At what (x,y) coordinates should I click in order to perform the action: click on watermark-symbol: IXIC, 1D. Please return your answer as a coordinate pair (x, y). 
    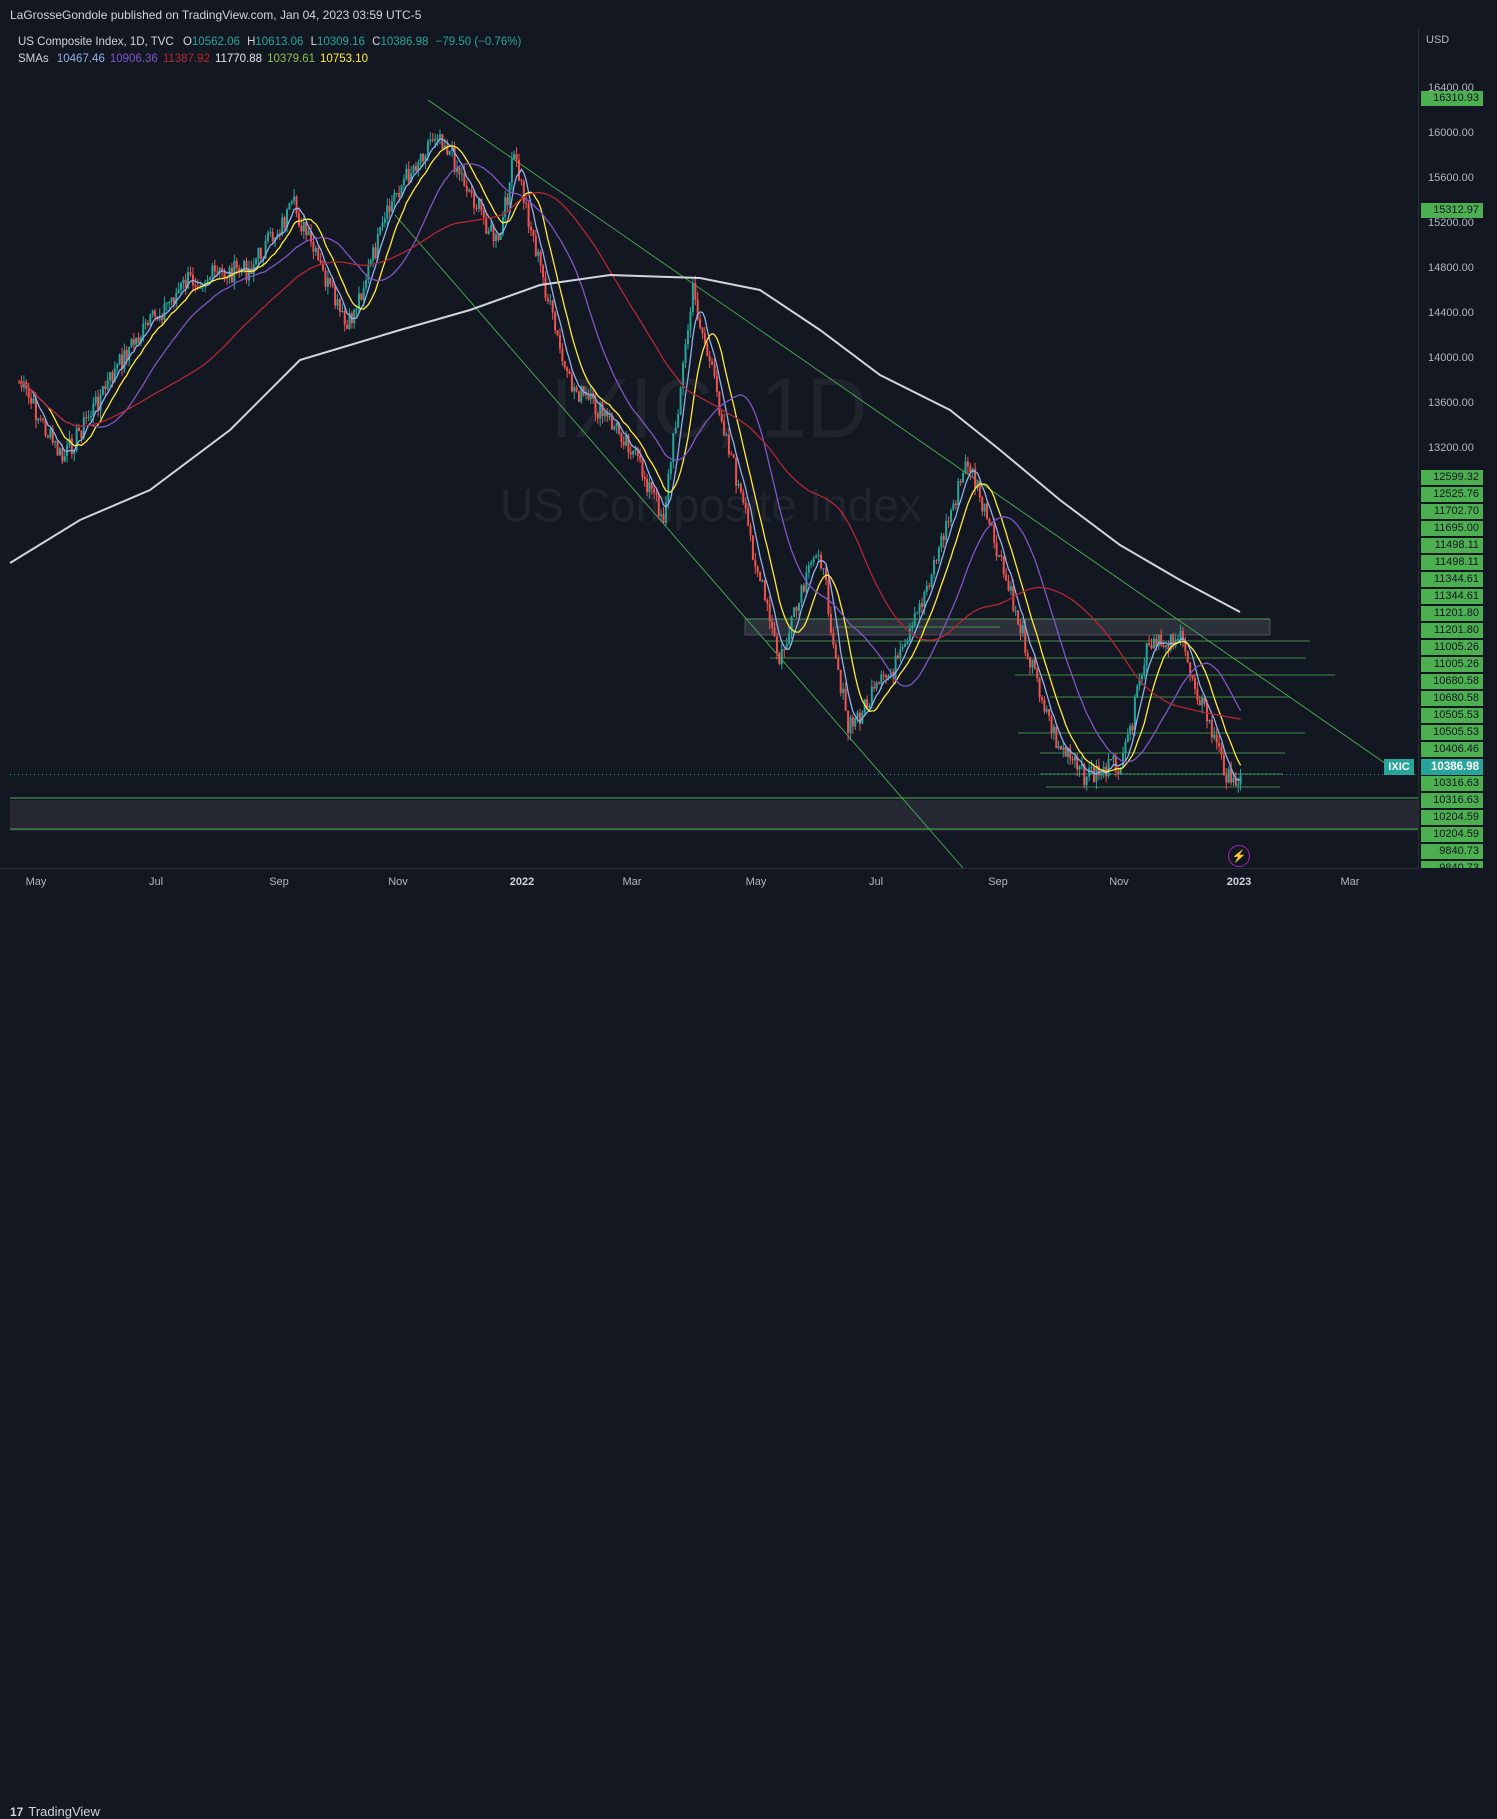
    Looking at the image, I should click on (709, 408).